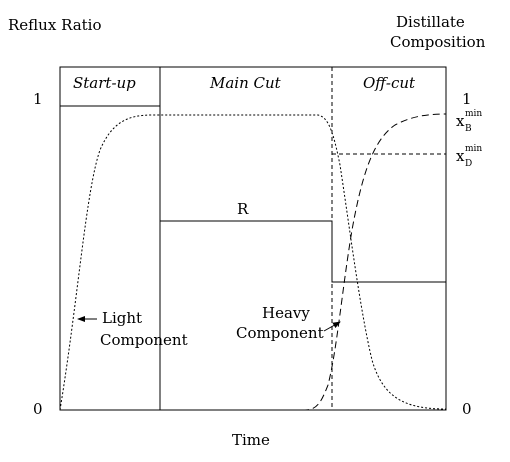 Image resolution: width=510 pixels, height=462 pixels. Describe the element at coordinates (460, 156) in the screenshot. I see `xd-min-base: x` at that location.